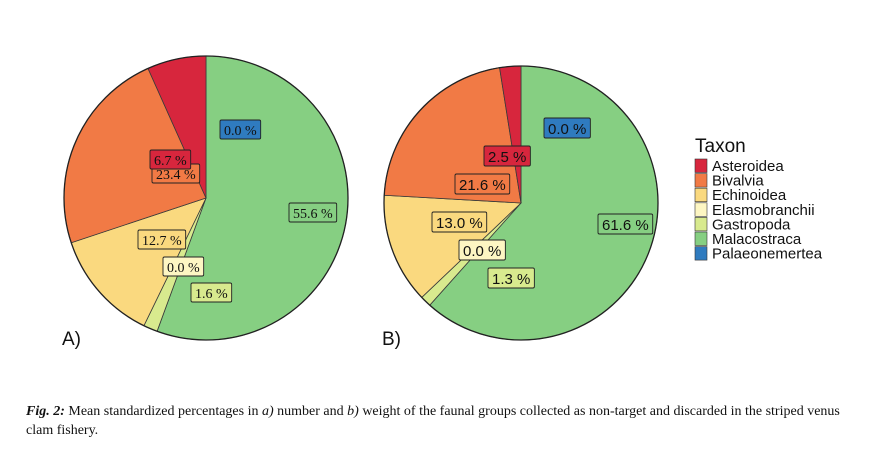 The height and width of the screenshot is (456, 883). I want to click on pie-a-label-box-echinoidea, so click(162, 239).